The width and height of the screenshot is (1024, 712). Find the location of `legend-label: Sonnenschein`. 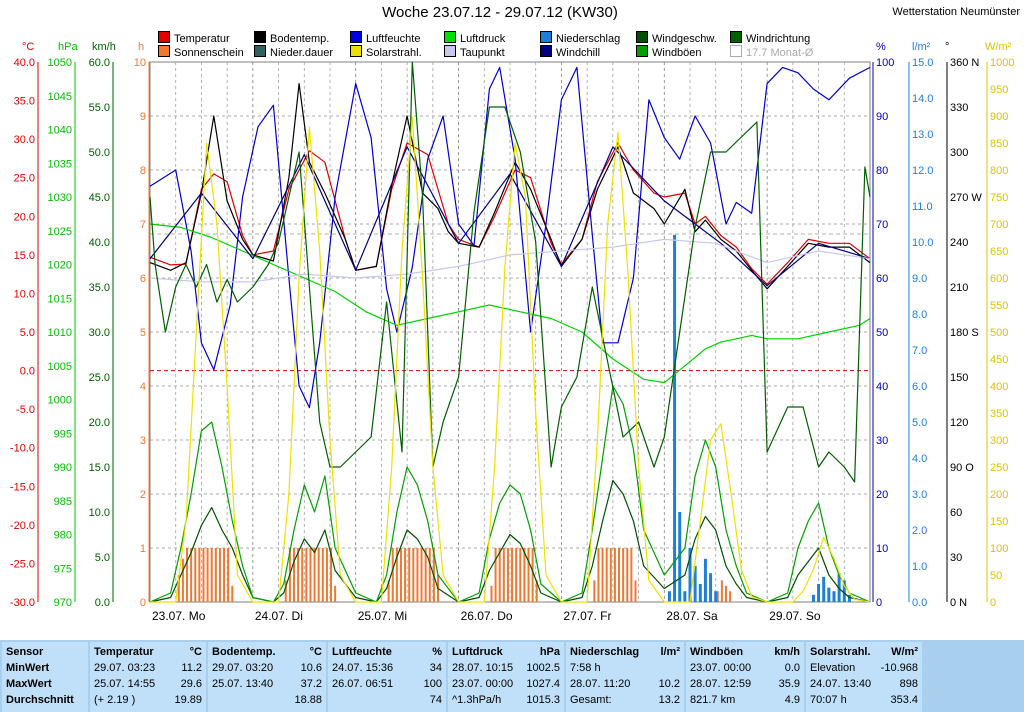

legend-label: Sonnenschein is located at coordinates (209, 53).